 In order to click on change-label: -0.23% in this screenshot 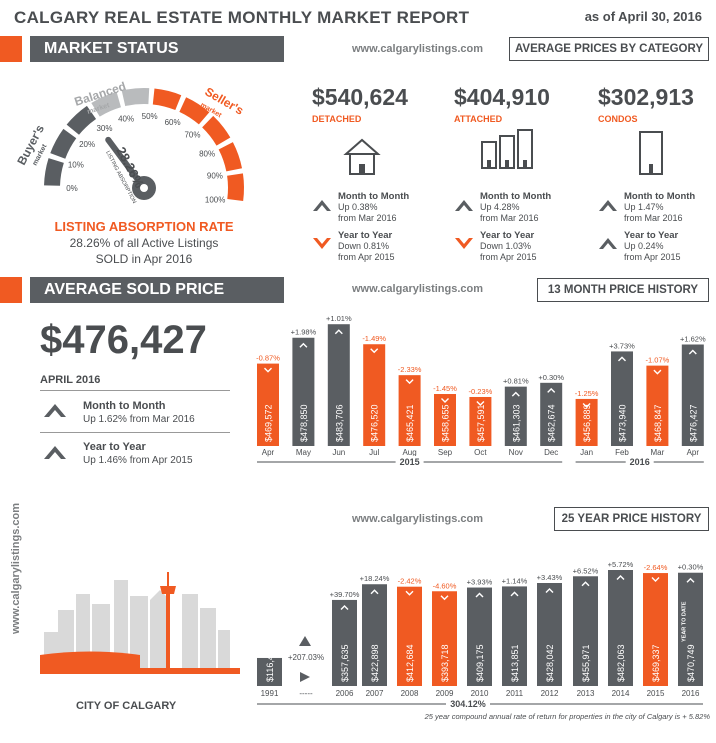, I will do `click(481, 391)`.